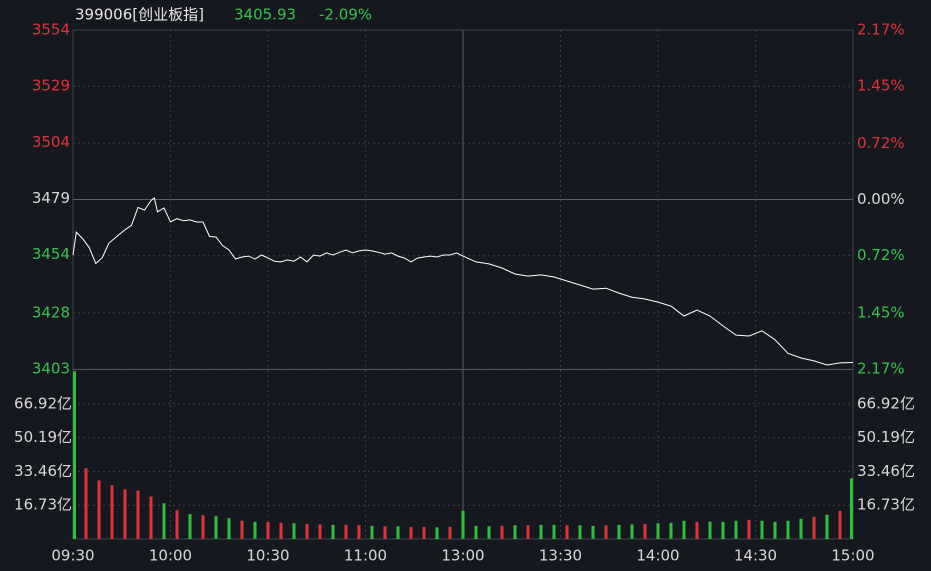 Image resolution: width=931 pixels, height=571 pixels. I want to click on x-tick-label: 13:00, so click(462, 556).